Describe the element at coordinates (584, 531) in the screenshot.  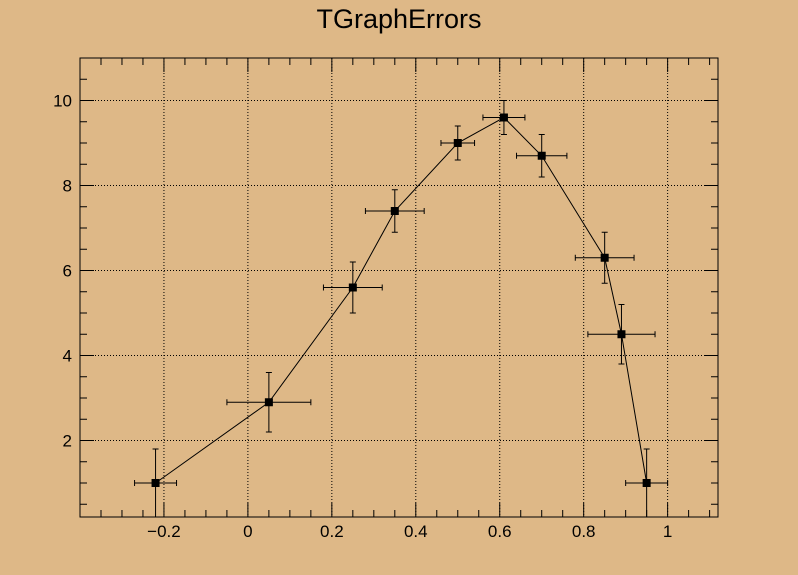
I see `x-tick-label: 0.8` at that location.